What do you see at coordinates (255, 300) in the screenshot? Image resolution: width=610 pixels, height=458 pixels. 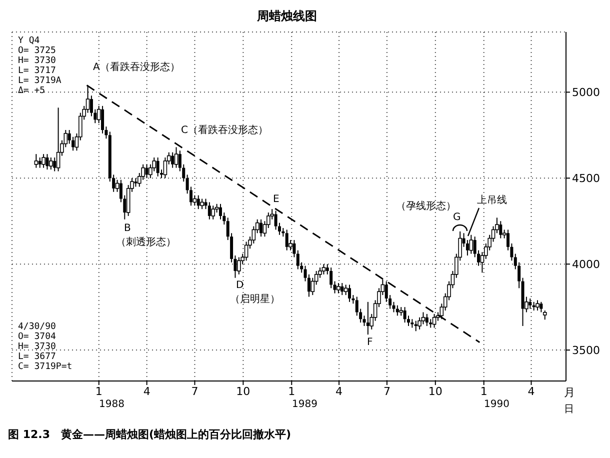 I see `annotation: （启明星）` at bounding box center [255, 300].